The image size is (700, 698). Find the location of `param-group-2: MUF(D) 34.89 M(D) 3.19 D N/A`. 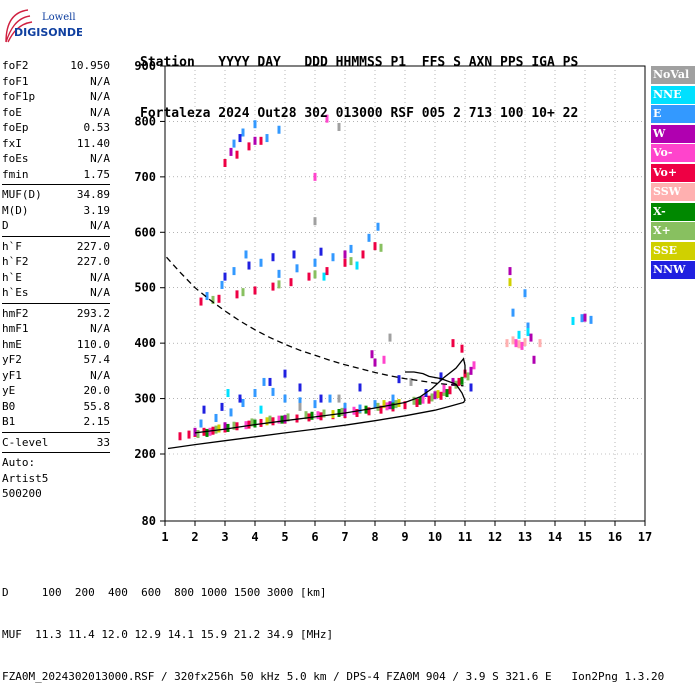

param-group-2: MUF(D) 34.89 M(D) 3.19 D N/A is located at coordinates (56, 210).